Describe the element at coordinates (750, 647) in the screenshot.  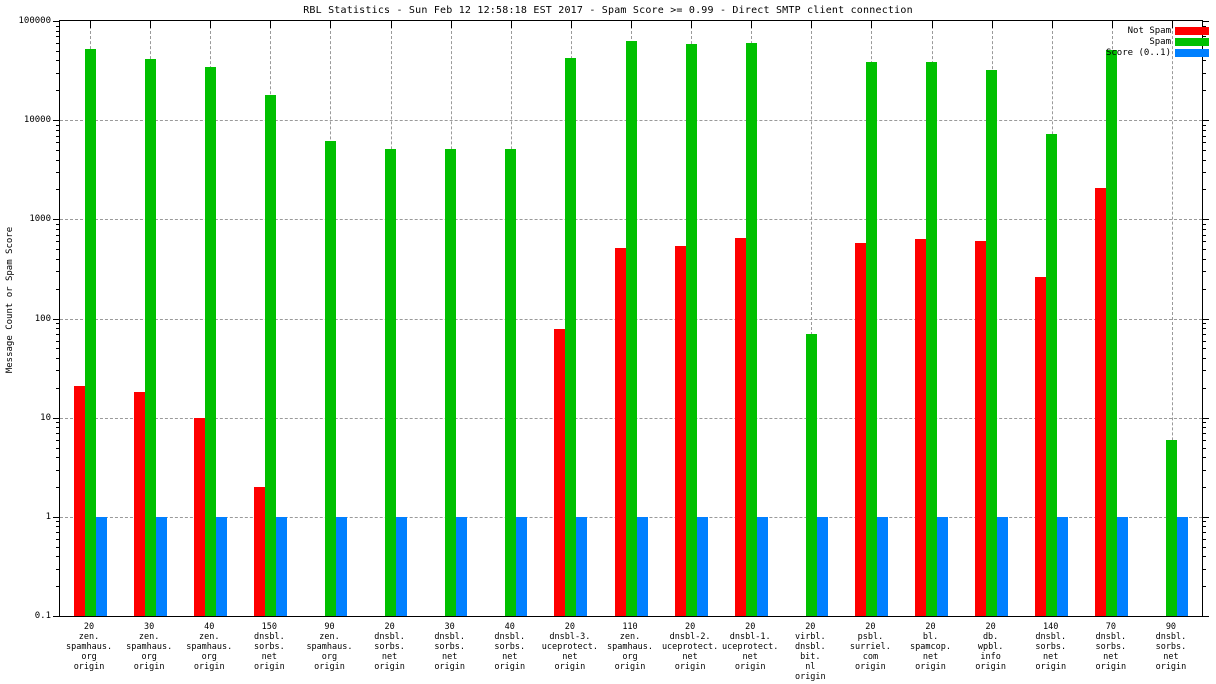
I see `x-axis-label: 20 dnsbl-1. uceprotect. net origin` at that location.